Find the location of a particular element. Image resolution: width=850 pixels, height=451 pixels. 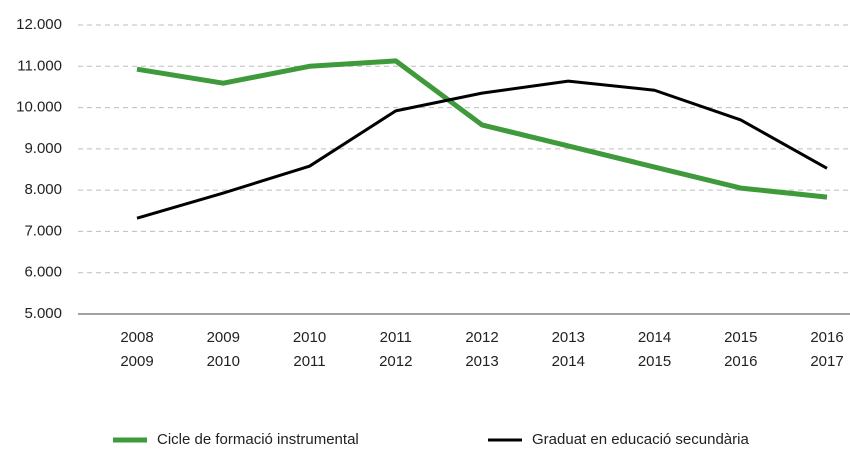

y-tick-label: 9.000 is located at coordinates (43, 148).